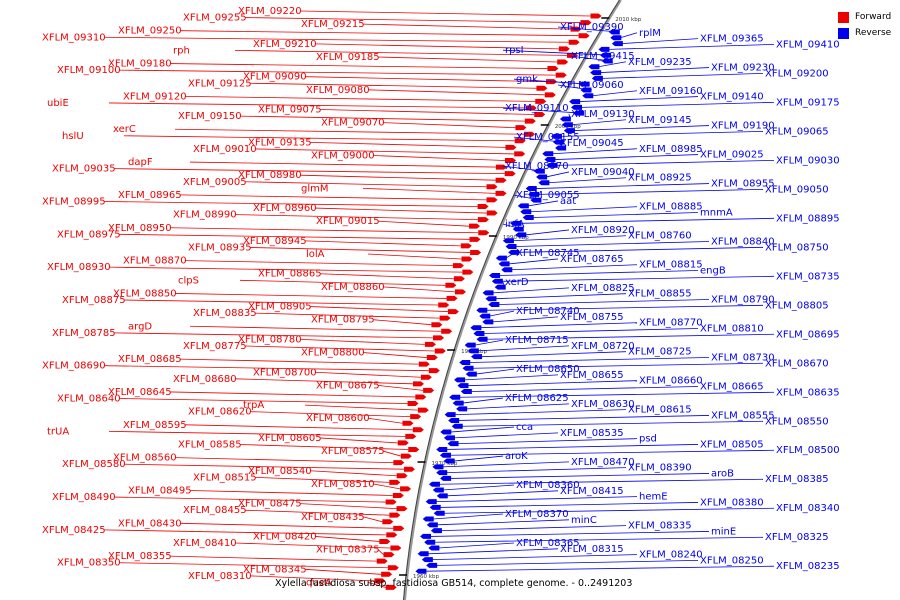 The height and width of the screenshot is (600, 900). Describe the element at coordinates (743, 415) in the screenshot. I see `reverse-gene-label: XFLM_08555` at that location.